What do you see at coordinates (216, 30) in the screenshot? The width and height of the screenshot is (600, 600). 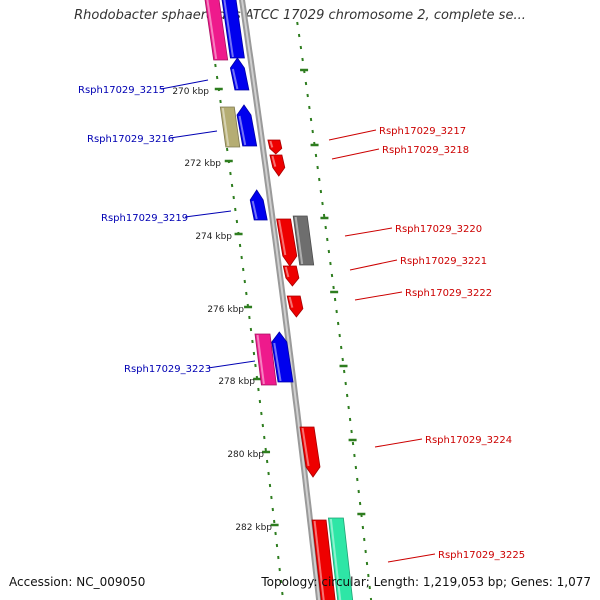 I see `gene-arrow-magenta-top` at bounding box center [216, 30].